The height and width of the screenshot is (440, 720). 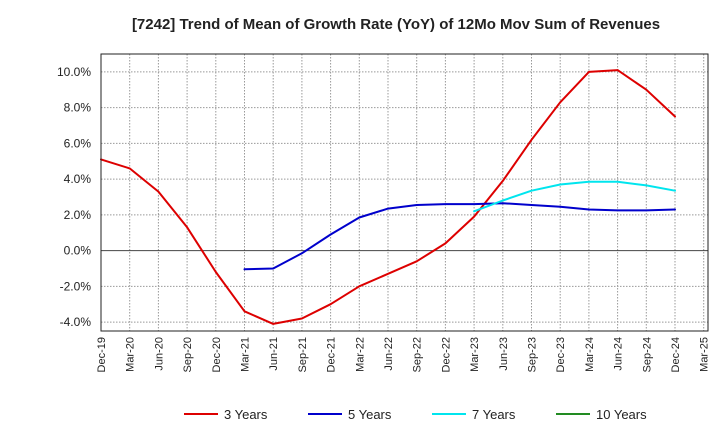 I want to click on x-tick-label: Sep-22, so click(x=418, y=354).